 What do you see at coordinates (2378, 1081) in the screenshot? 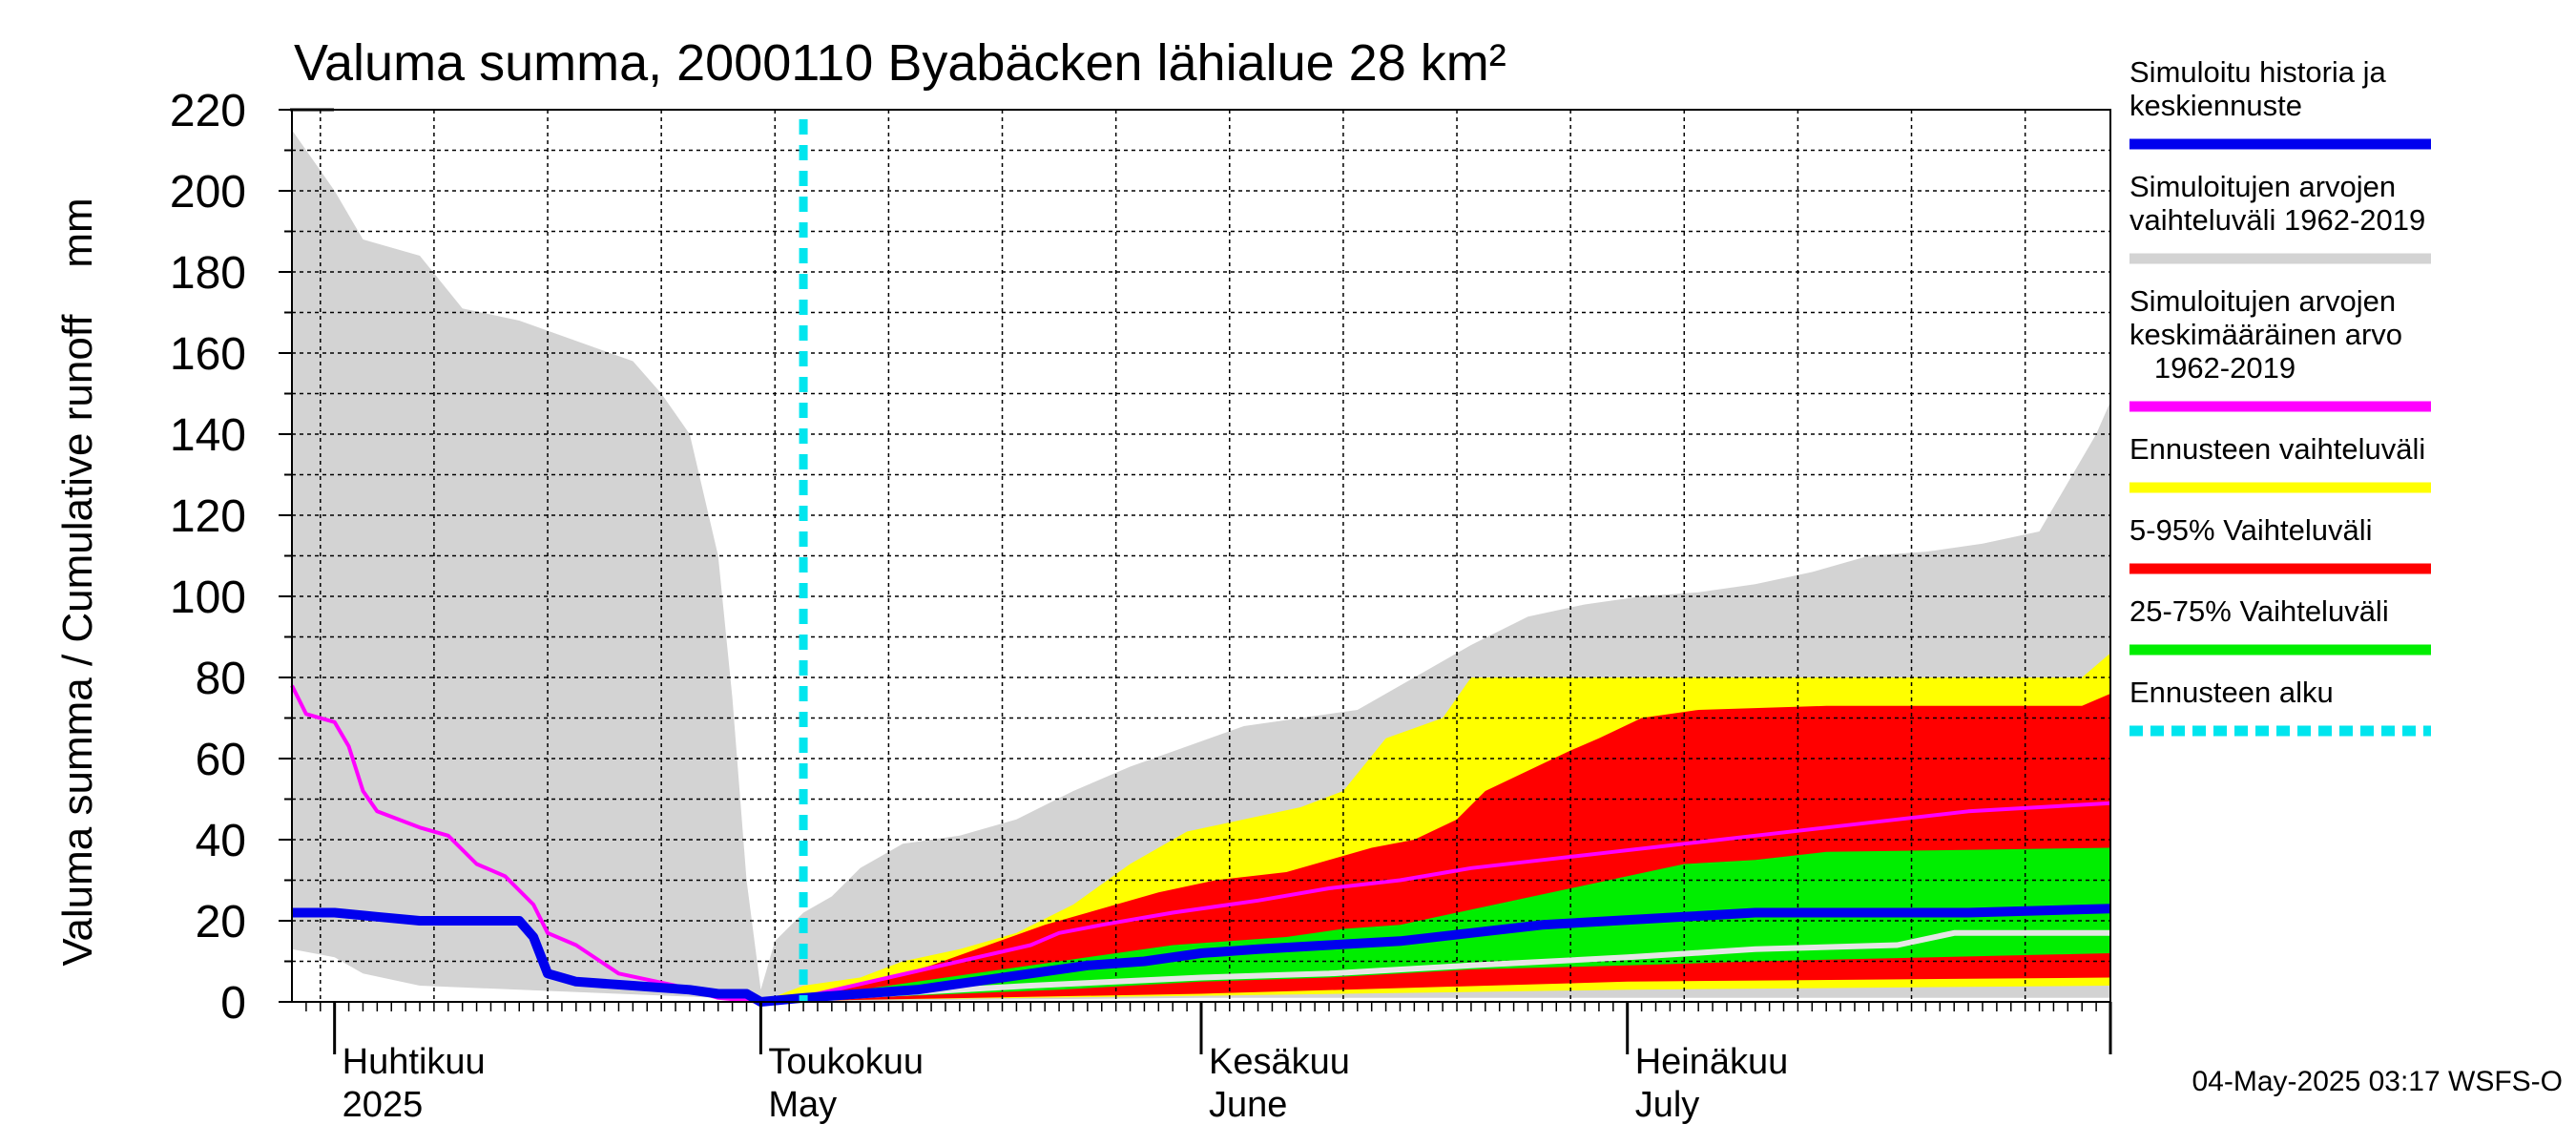
I see `footer-timestamp: 04-May-2025 03:17 WSFS-O` at bounding box center [2378, 1081].